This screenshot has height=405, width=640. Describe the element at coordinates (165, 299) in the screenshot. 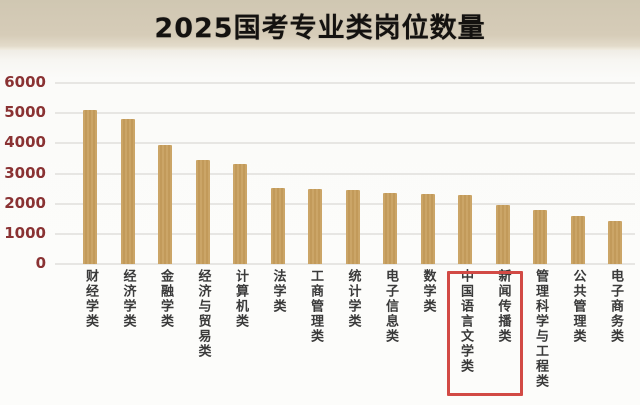

I see `x-label-金融学类: 金融学类` at that location.